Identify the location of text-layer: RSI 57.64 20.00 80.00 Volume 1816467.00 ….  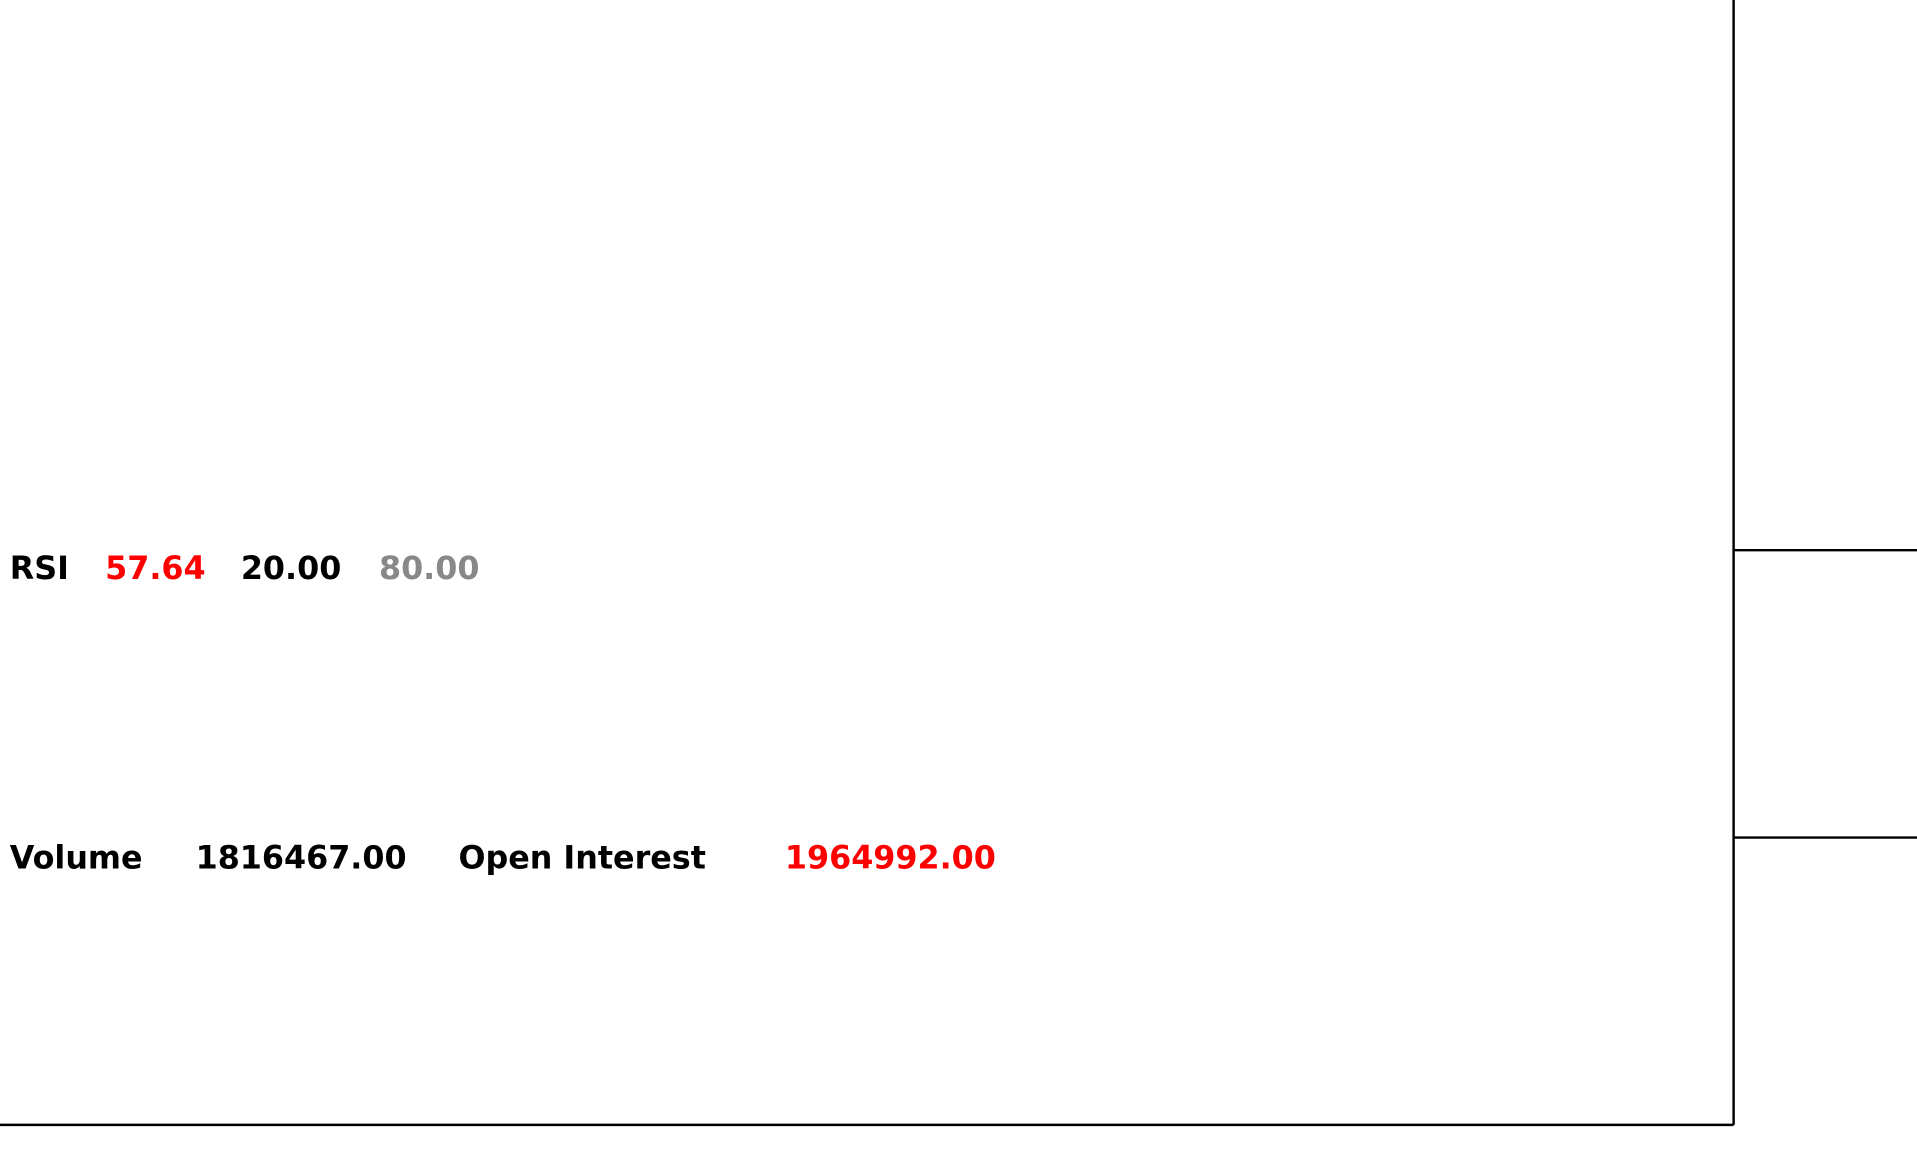
(503, 714).